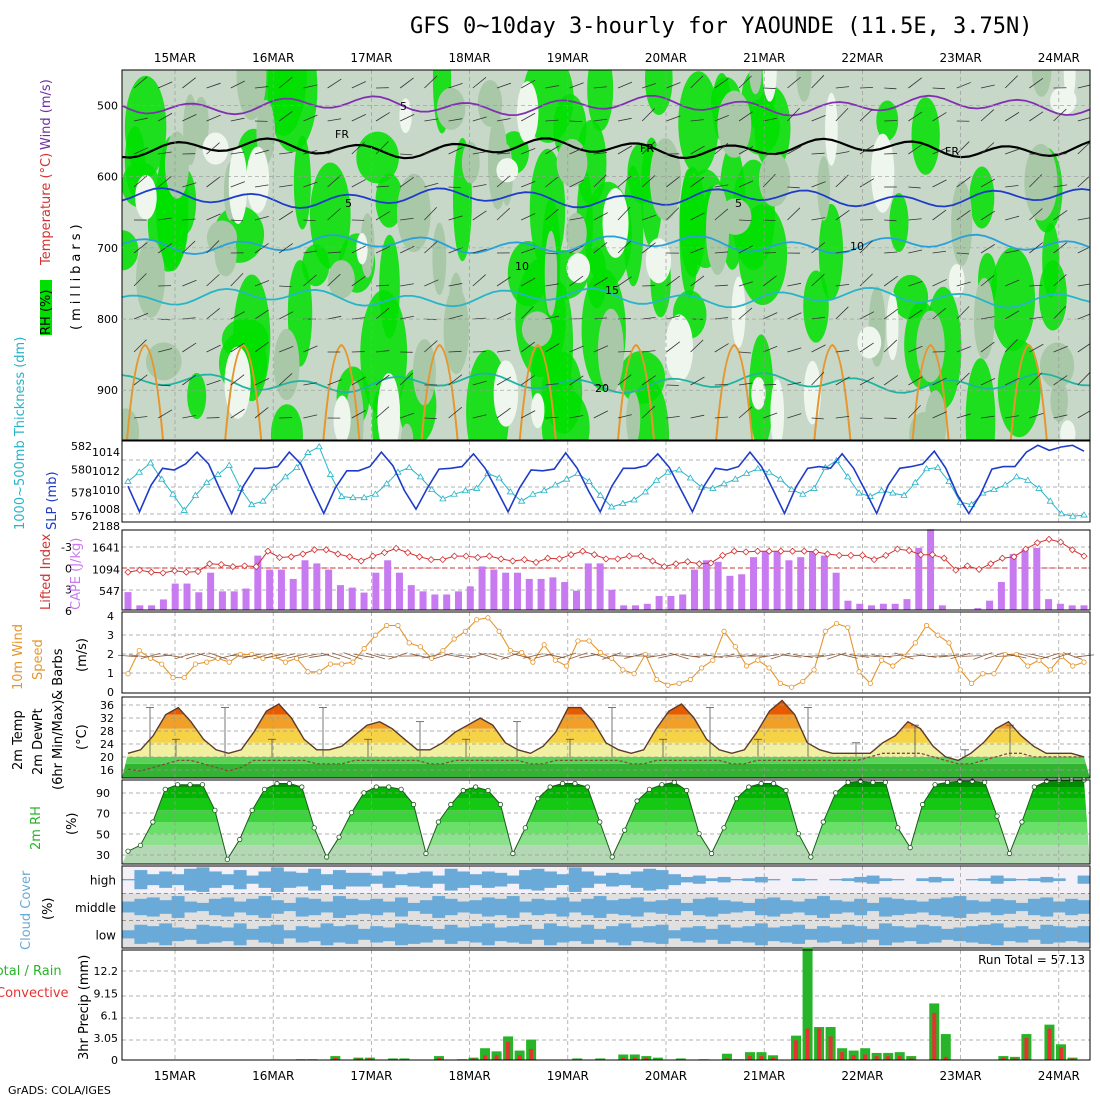  What do you see at coordinates (403, 106) in the screenshot?
I see `contour-label: 5` at bounding box center [403, 106].